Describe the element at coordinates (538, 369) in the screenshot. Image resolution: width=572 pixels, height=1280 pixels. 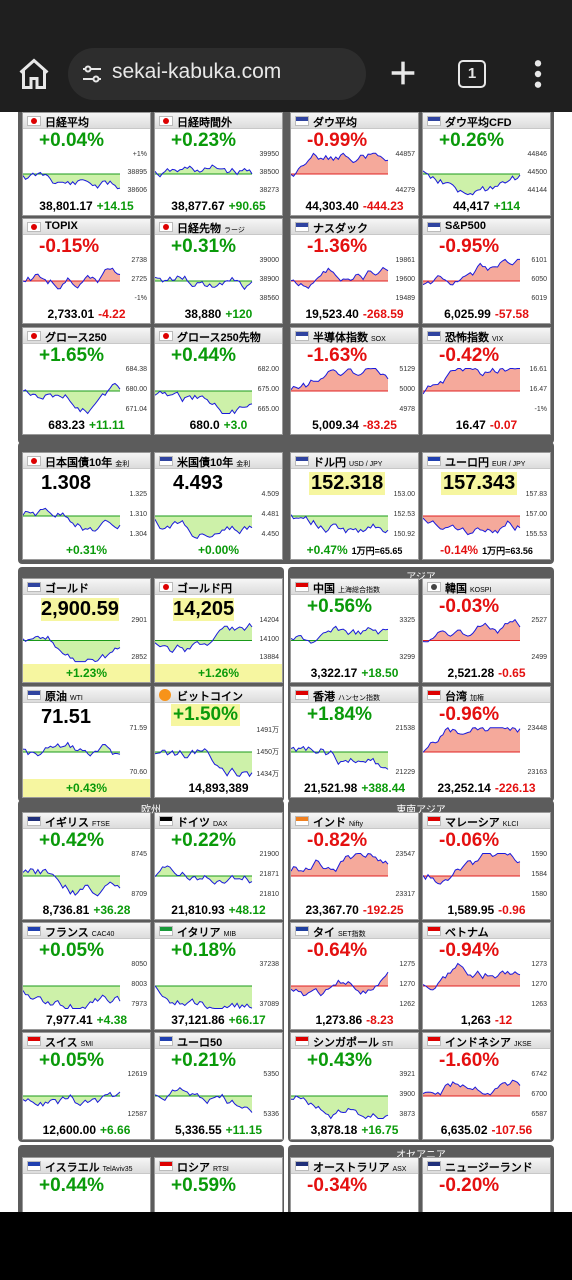
I see `axis-tick-label: 16.61` at that location.